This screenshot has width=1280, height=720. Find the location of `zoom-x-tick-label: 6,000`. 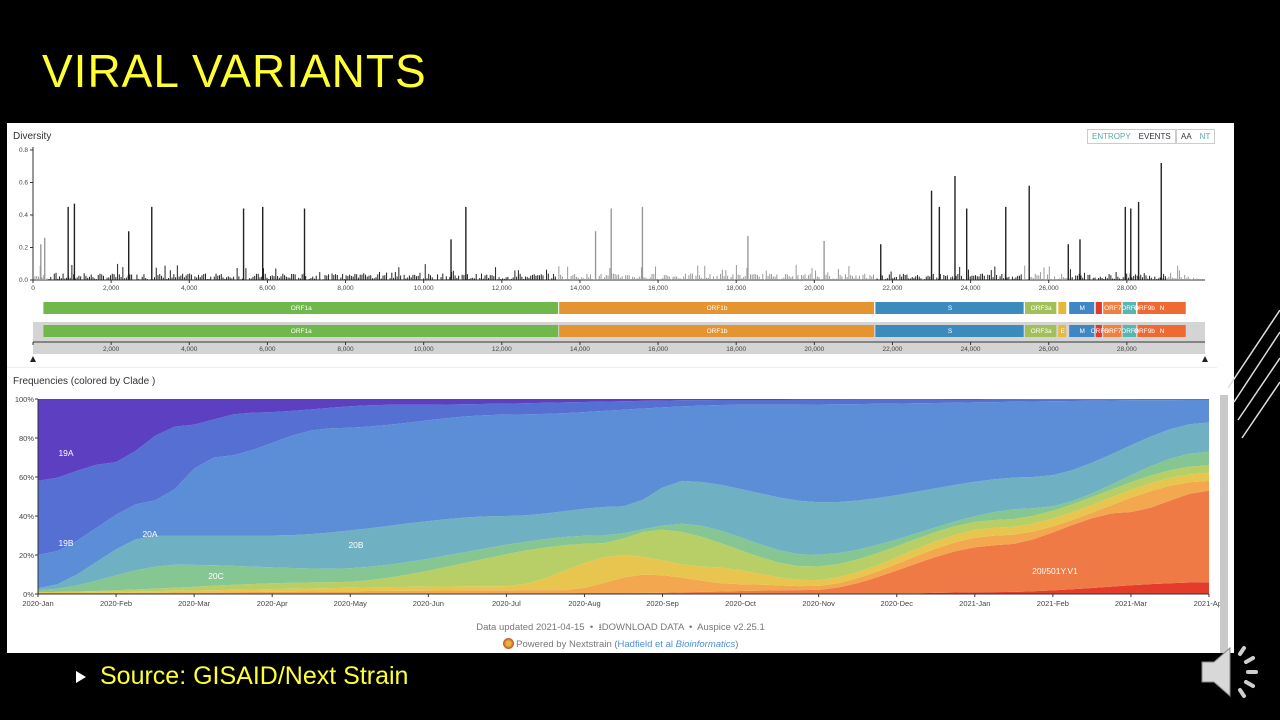

zoom-x-tick-label: 6,000 is located at coordinates (267, 349).